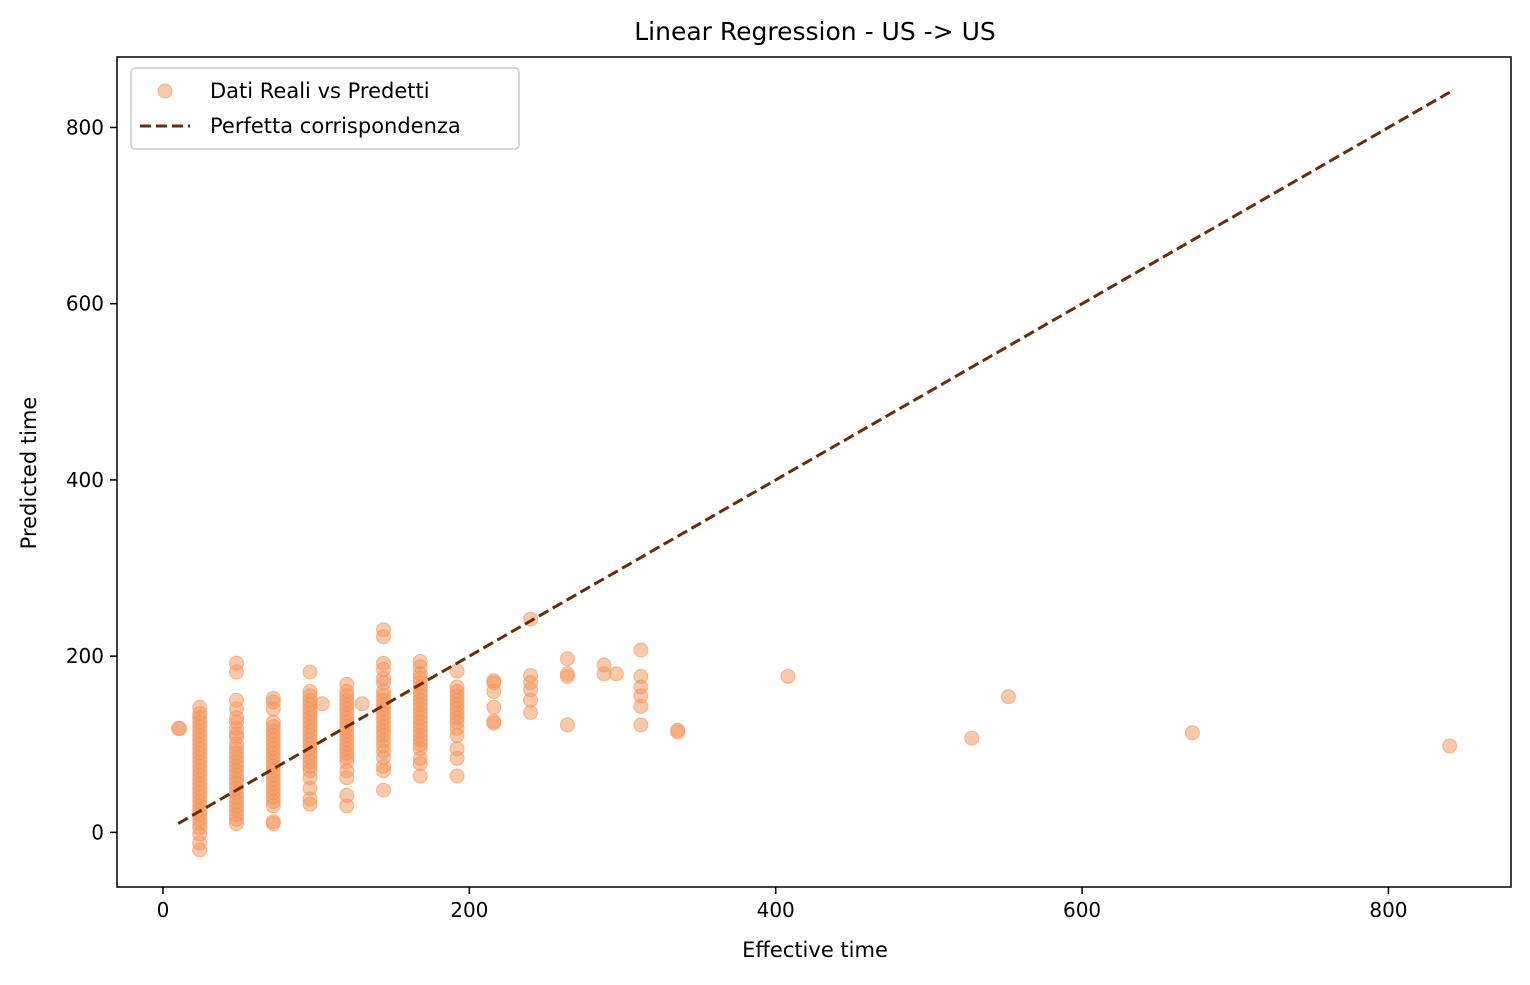 The image size is (1530, 985). I want to click on legend-scatter-marker, so click(165, 91).